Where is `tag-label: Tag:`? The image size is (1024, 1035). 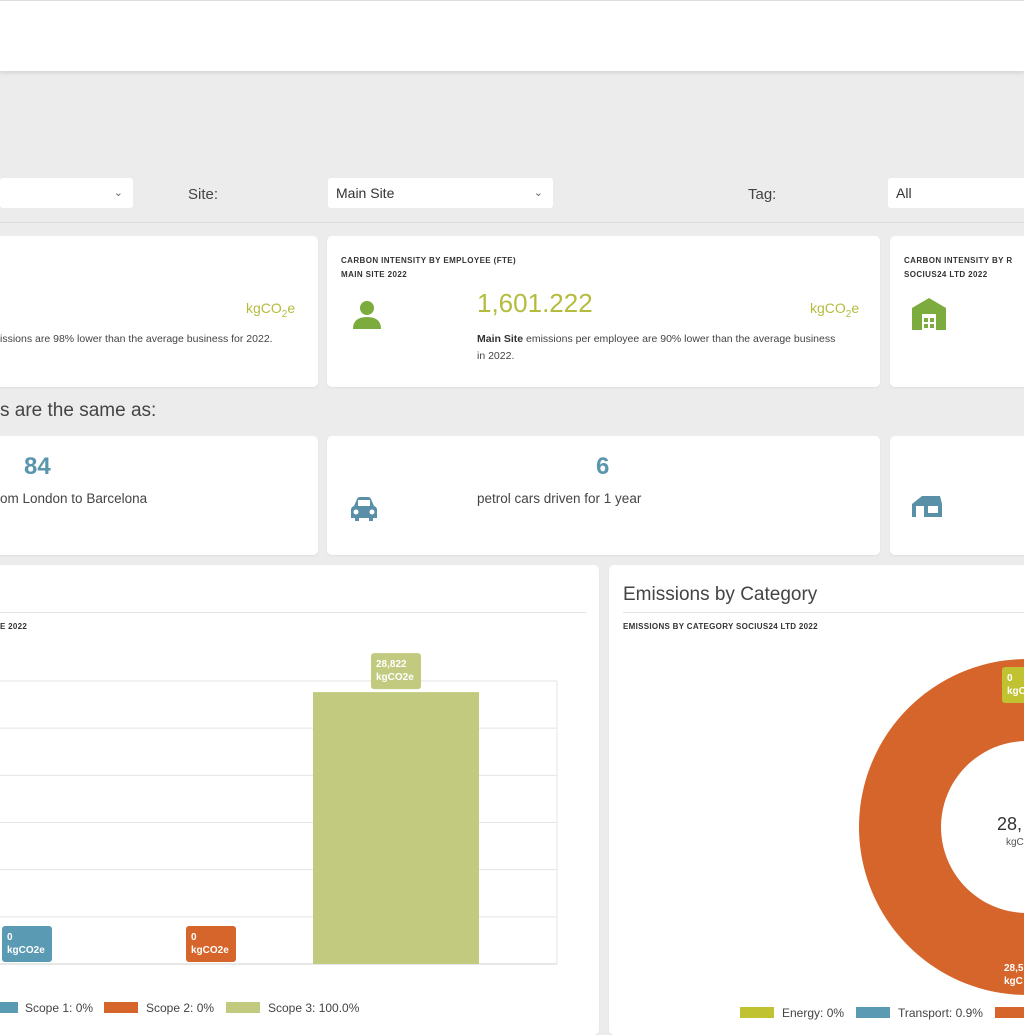
tag-label: Tag: is located at coordinates (762, 194).